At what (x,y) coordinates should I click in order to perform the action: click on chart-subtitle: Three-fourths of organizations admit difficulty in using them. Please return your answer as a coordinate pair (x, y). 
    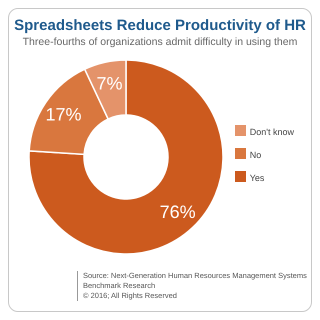
    Looking at the image, I should click on (160, 42).